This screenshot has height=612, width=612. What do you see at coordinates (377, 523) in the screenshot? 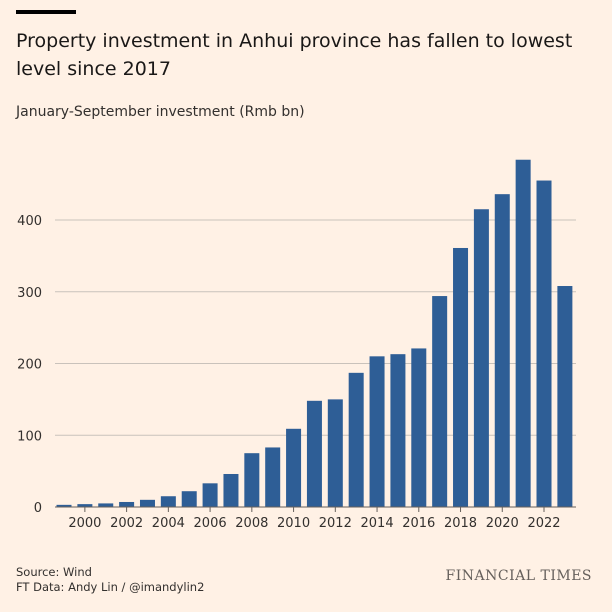
I see `x-tick-label: 2014` at bounding box center [377, 523].